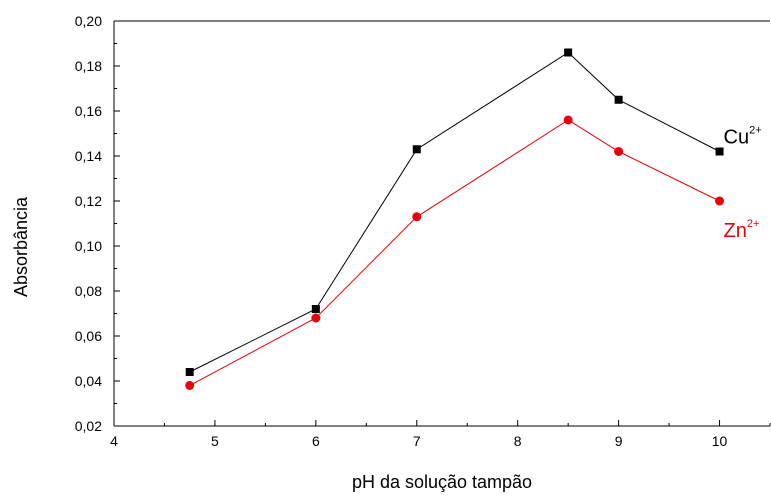 This screenshot has width=771, height=496. I want to click on x-tick-label: 4, so click(114, 441).